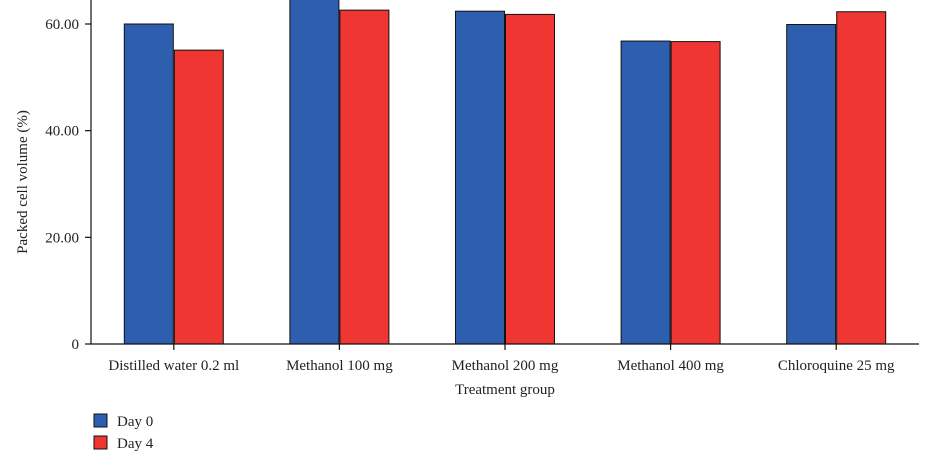 The image size is (934, 459). Describe the element at coordinates (62, 132) in the screenshot. I see `y-tick-label-2: 40.00` at that location.